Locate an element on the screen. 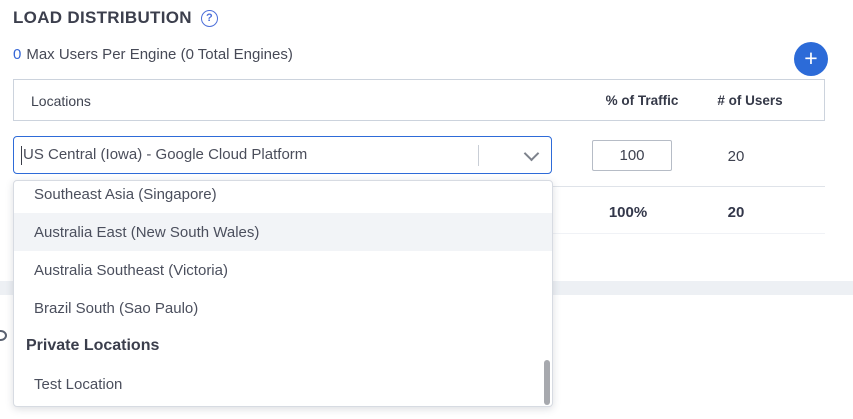 Image resolution: width=853 pixels, height=419 pixels. add-location-button: + is located at coordinates (811, 59).